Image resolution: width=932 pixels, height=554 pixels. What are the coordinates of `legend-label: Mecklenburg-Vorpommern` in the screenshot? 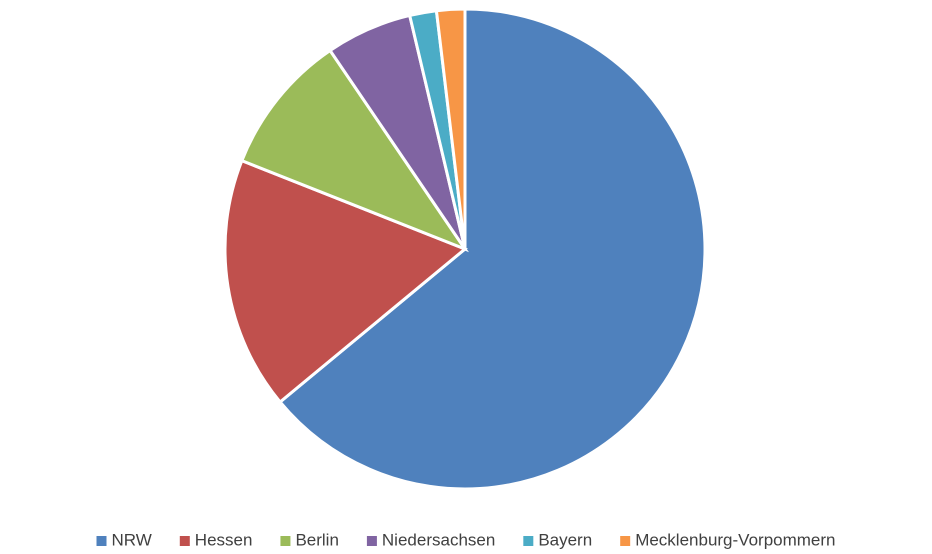 It's located at (735, 539).